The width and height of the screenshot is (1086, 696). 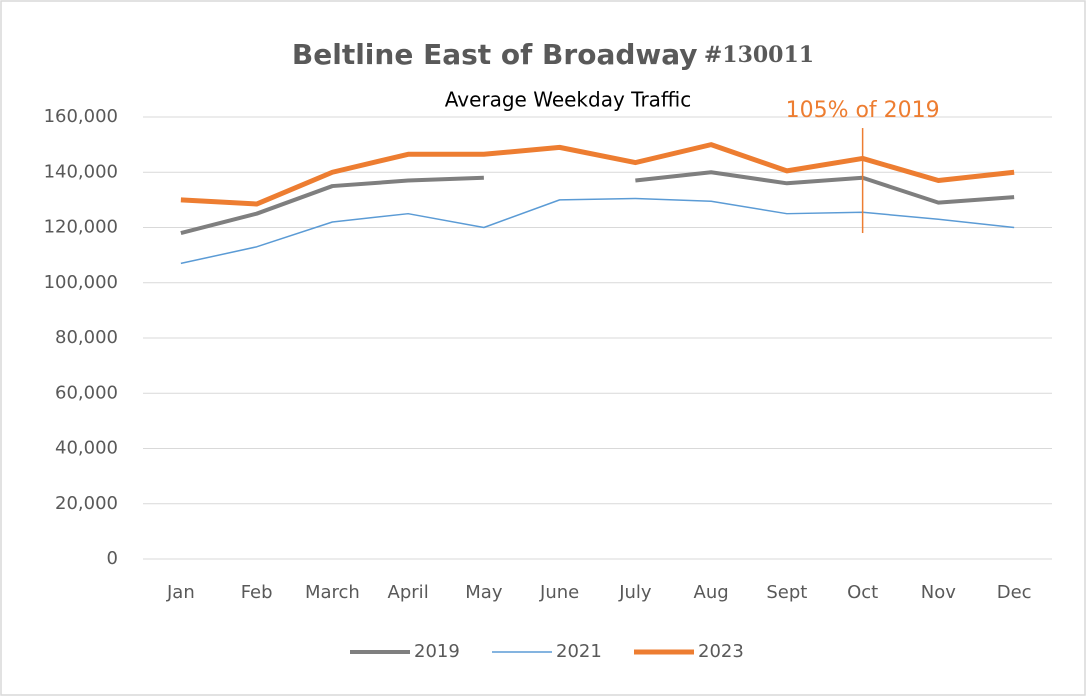 What do you see at coordinates (81, 116) in the screenshot?
I see `y-tick-label: 160,000` at bounding box center [81, 116].